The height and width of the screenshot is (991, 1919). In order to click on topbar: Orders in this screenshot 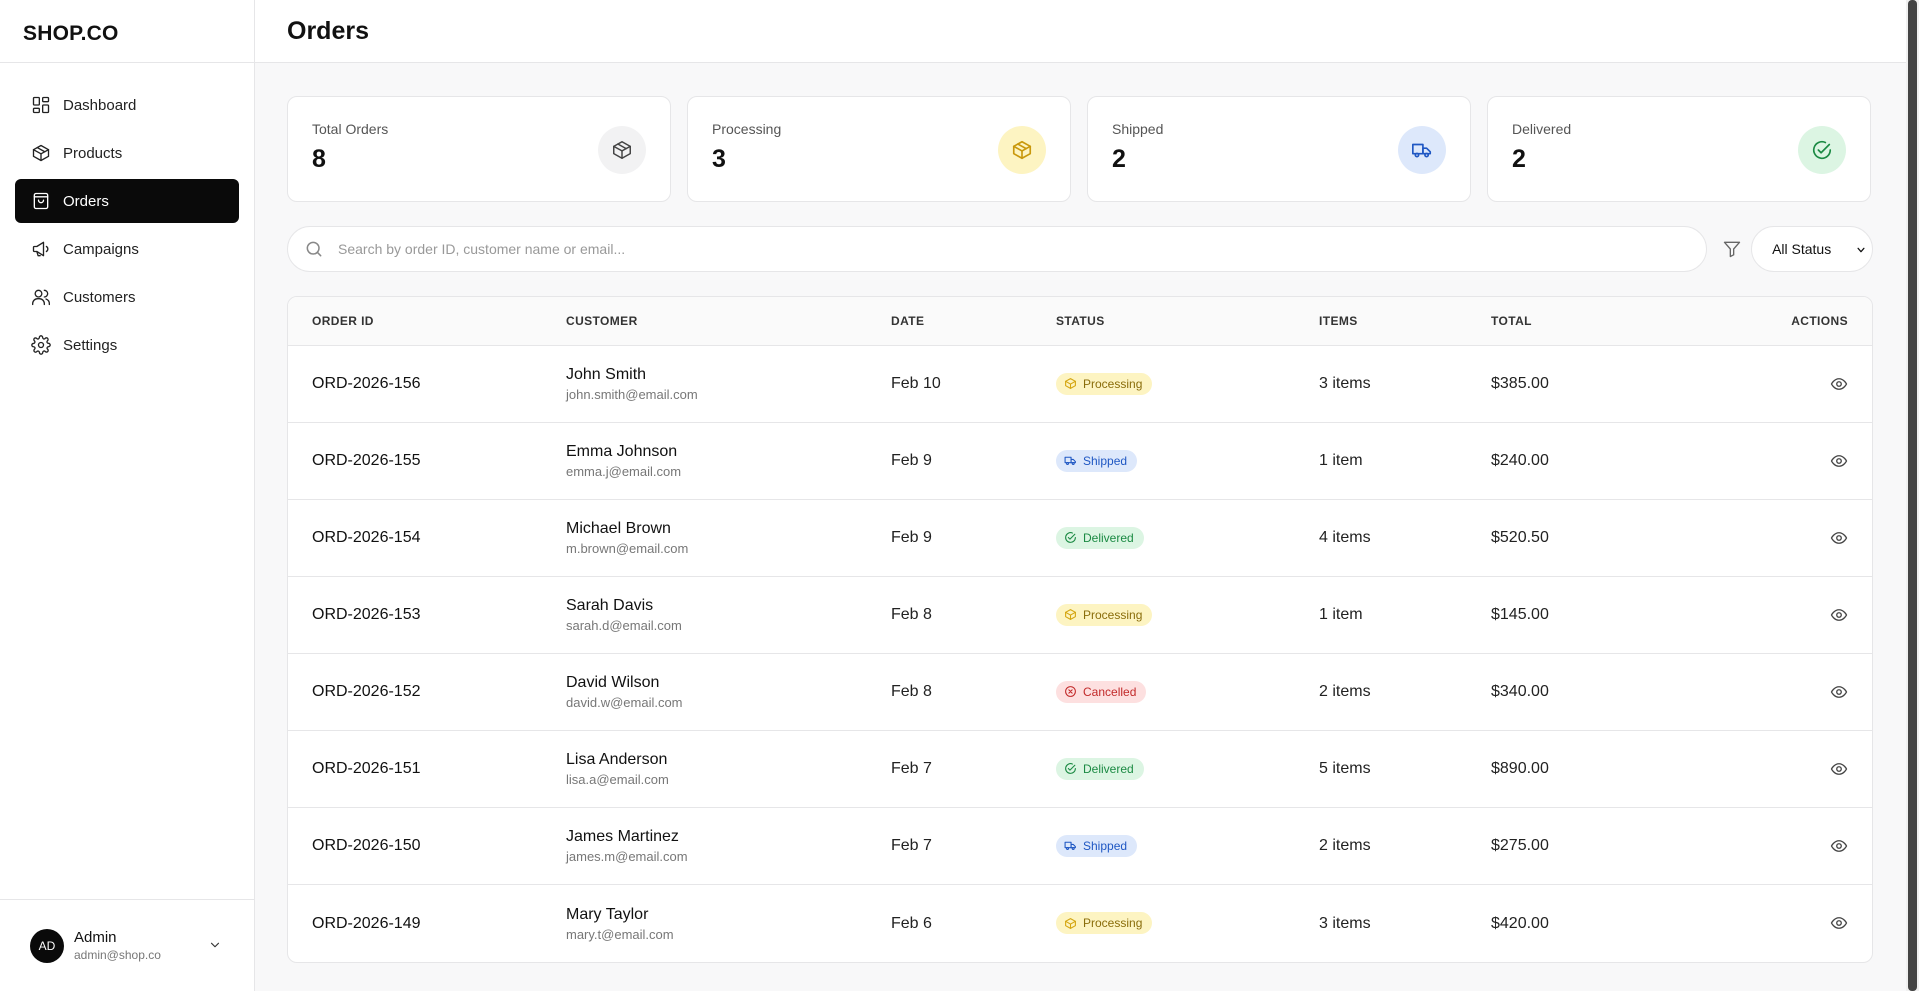, I will do `click(1080, 31)`.